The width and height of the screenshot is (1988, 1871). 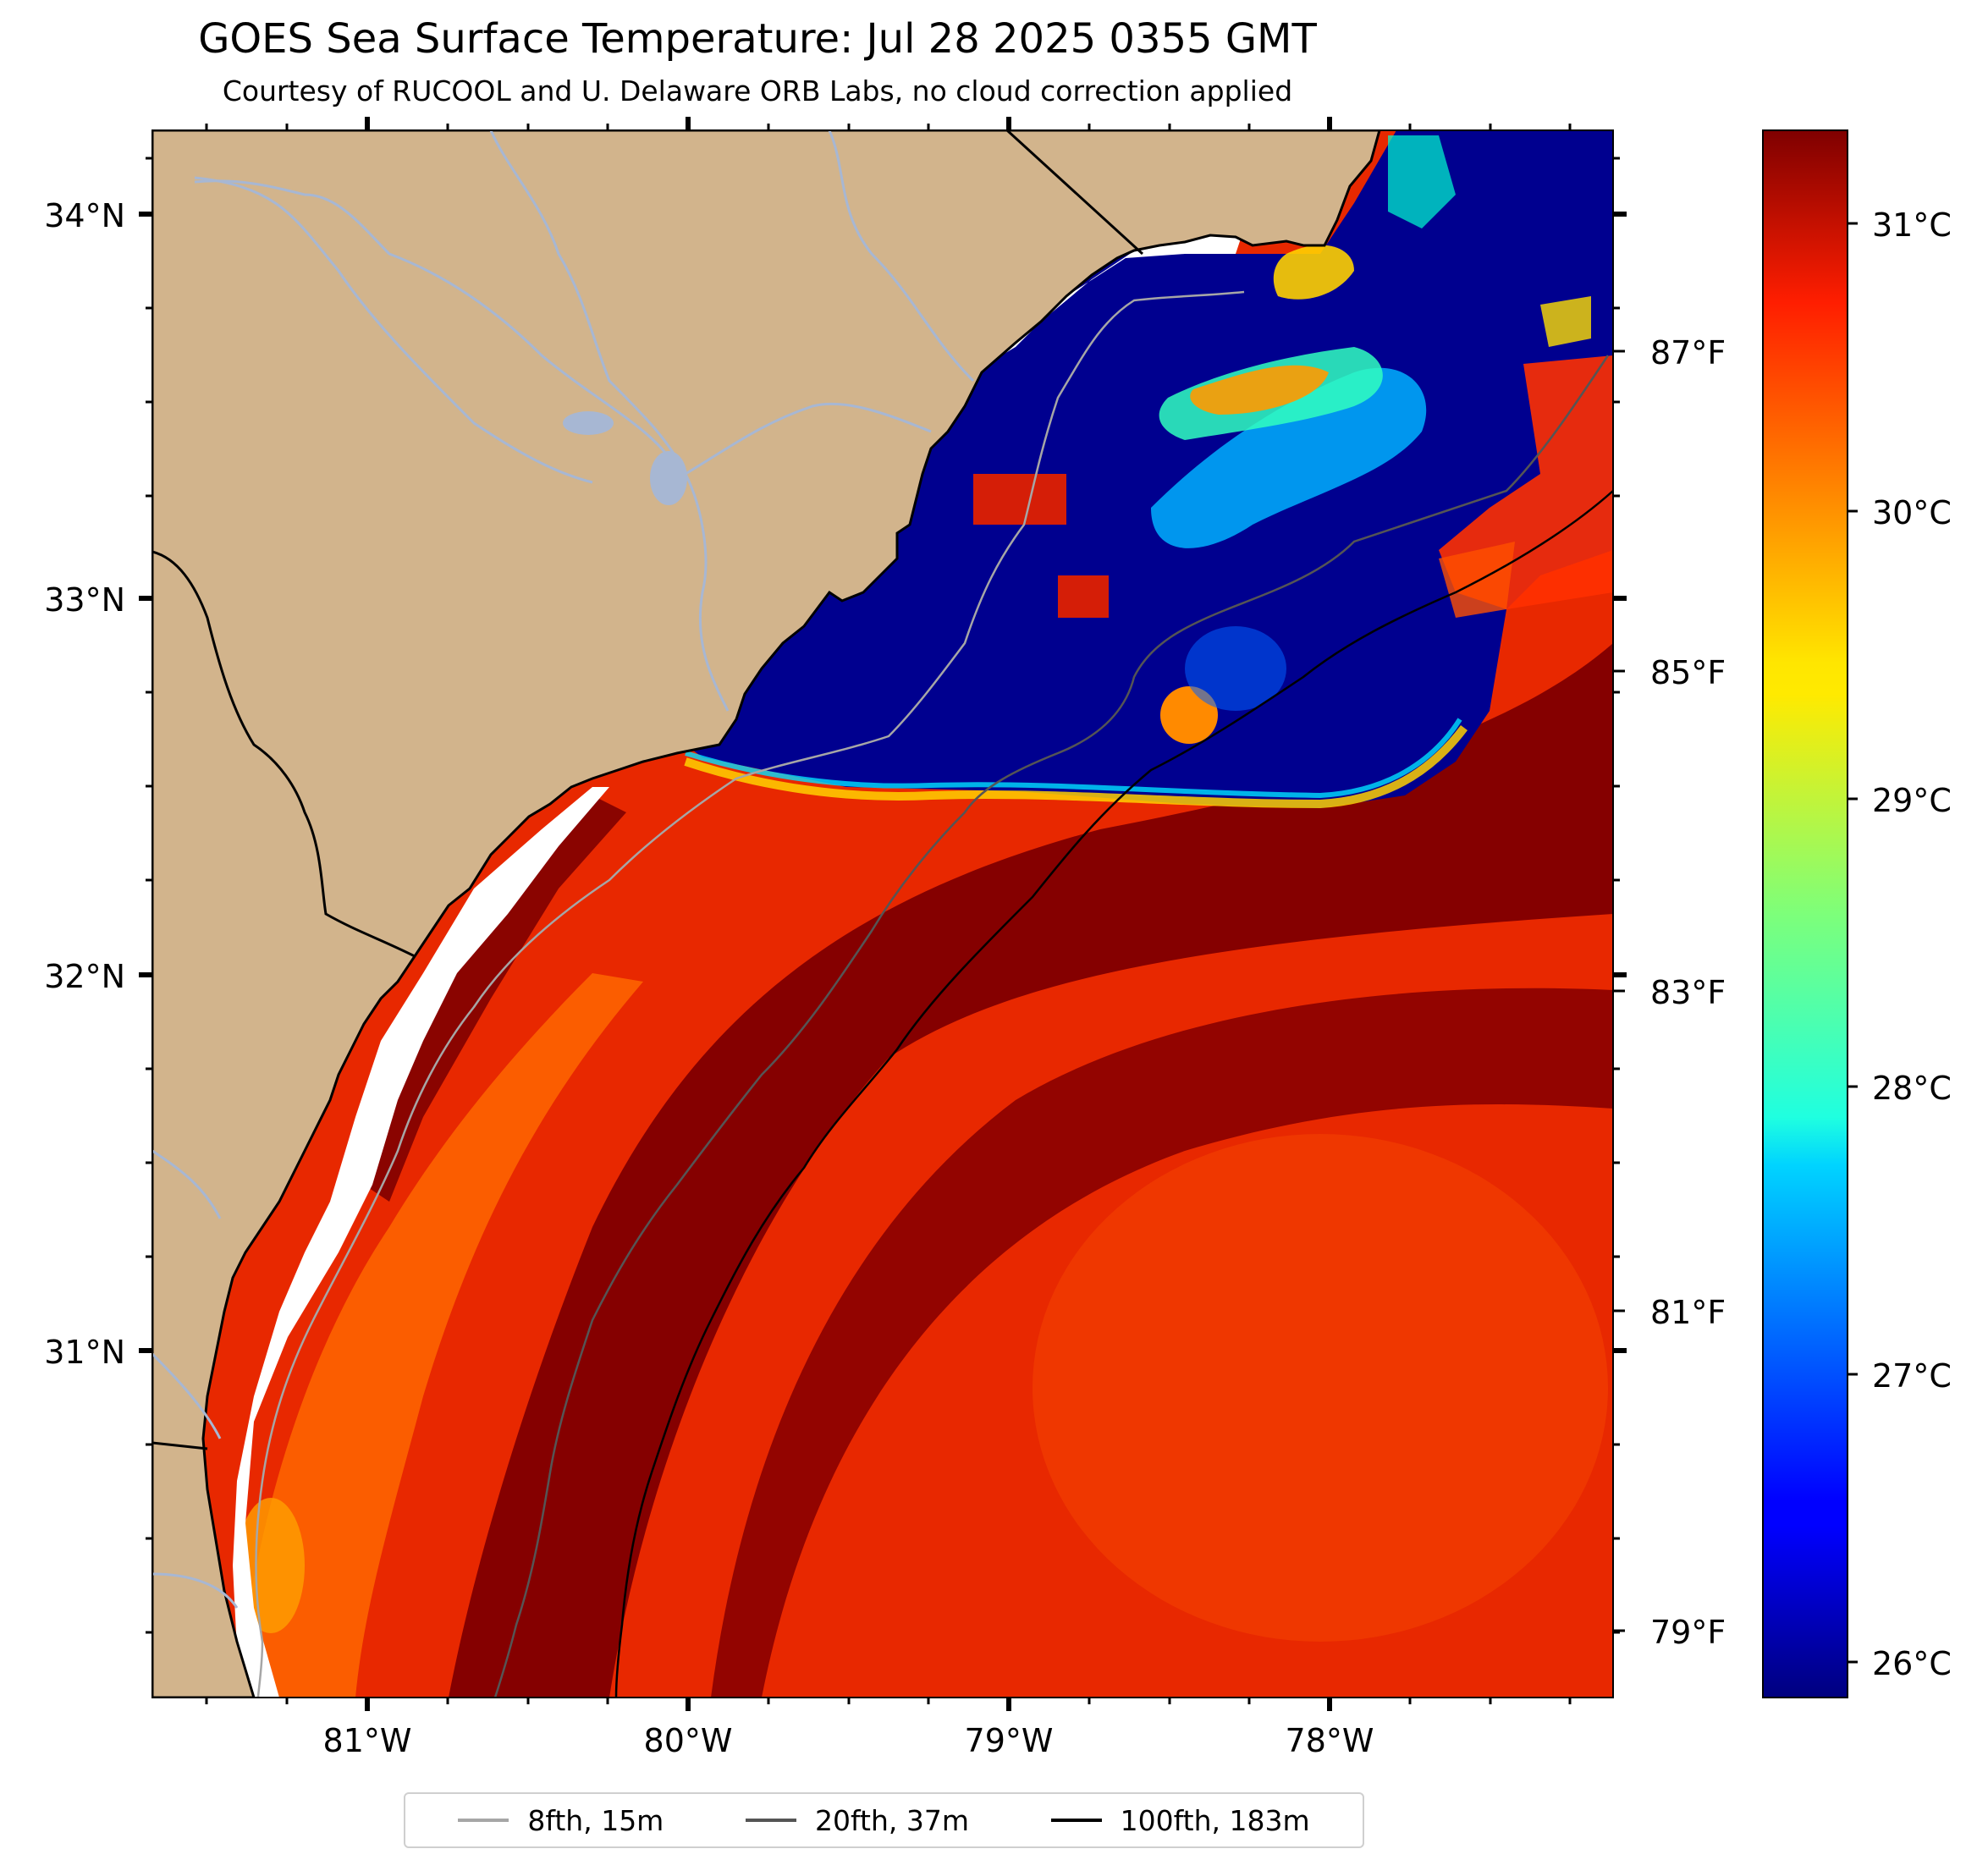 I want to click on colorbar-label-30c: 30°C, so click(x=1912, y=512).